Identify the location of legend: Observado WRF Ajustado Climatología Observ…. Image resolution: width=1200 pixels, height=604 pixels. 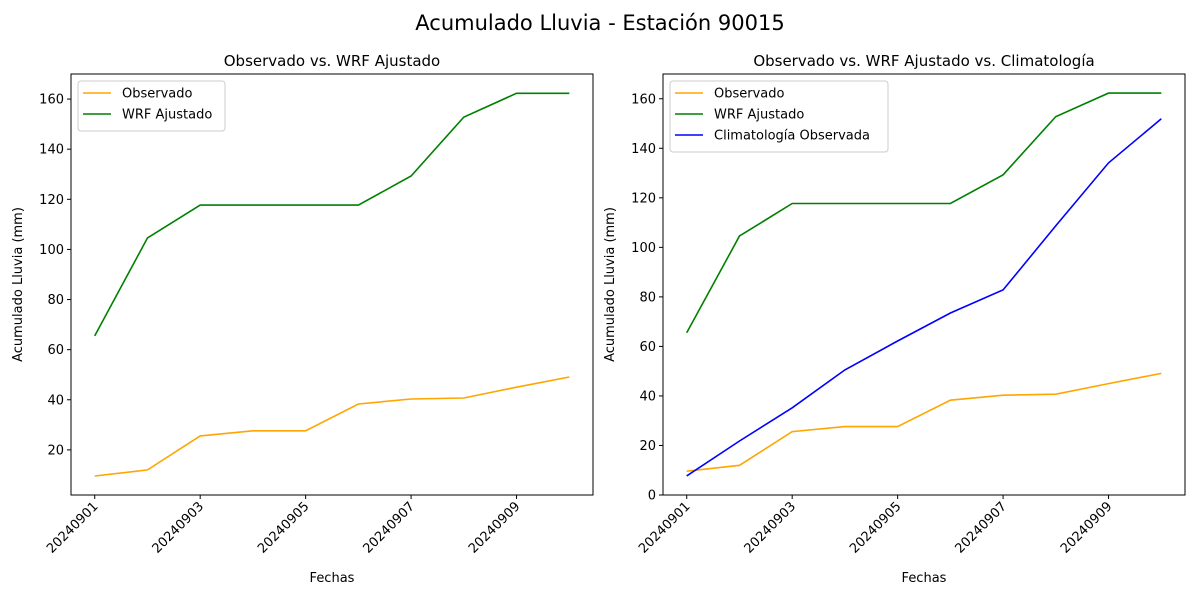
(779, 116).